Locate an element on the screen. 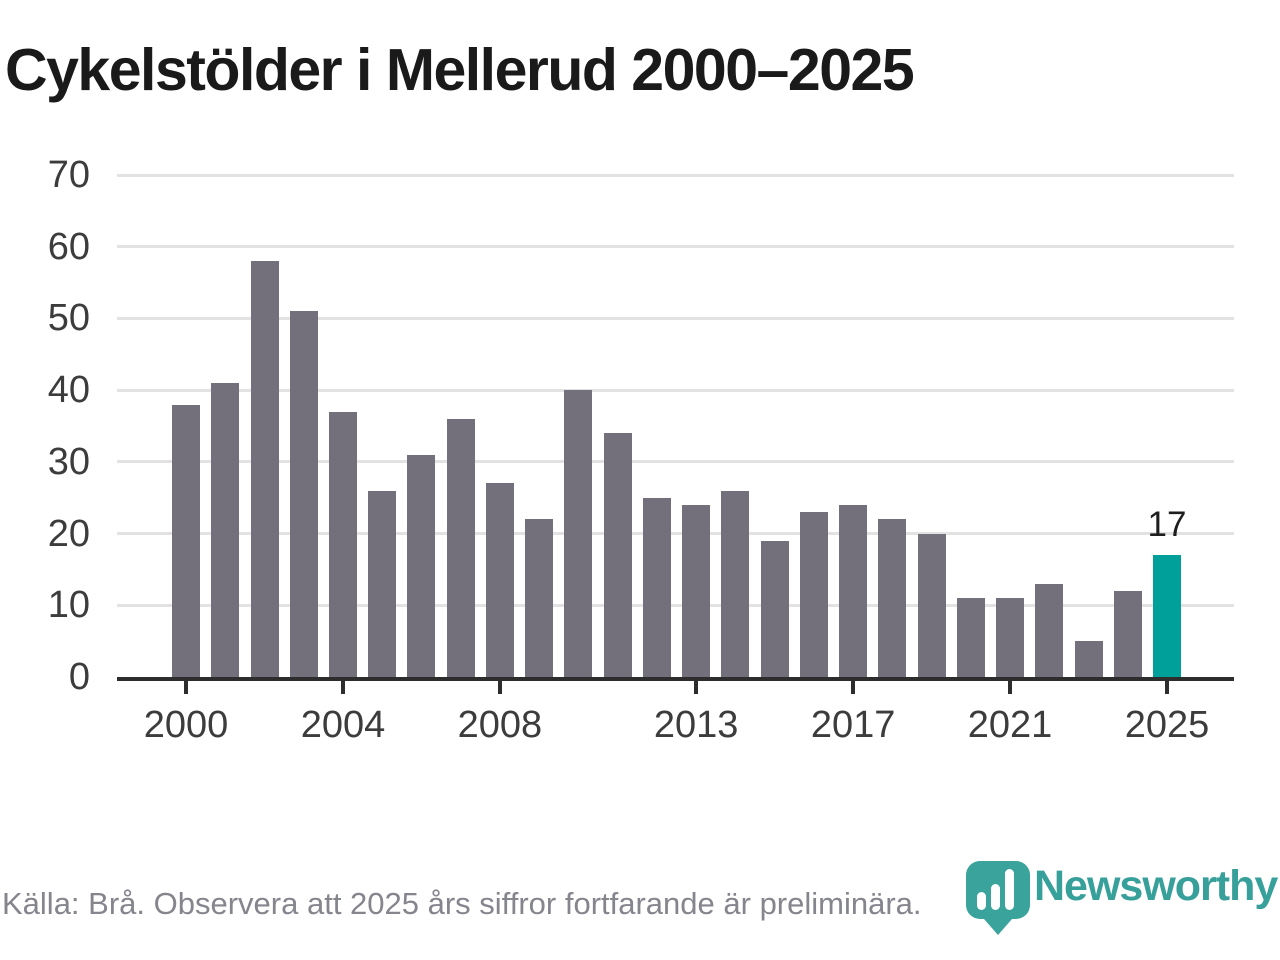 The width and height of the screenshot is (1280, 960). bar-2001 is located at coordinates (225, 530).